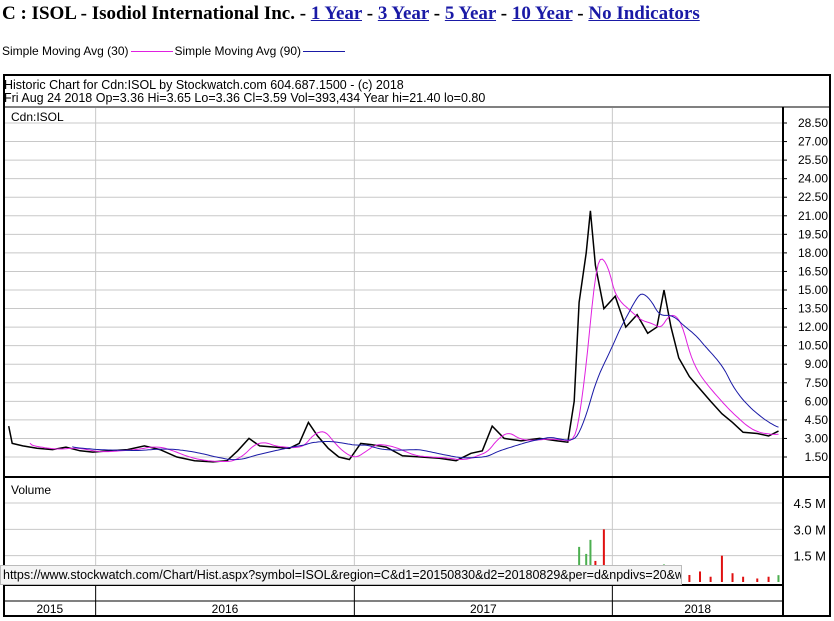  Describe the element at coordinates (813, 253) in the screenshot. I see `price-tick-label: 18.00` at that location.